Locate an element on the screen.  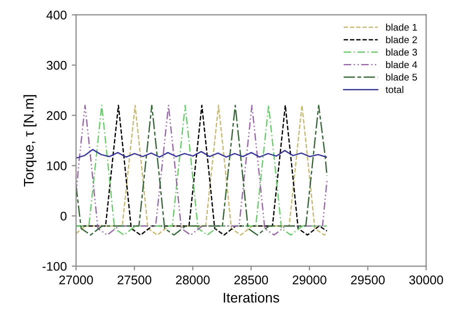
legend-label: blade 2 is located at coordinates (401, 40).